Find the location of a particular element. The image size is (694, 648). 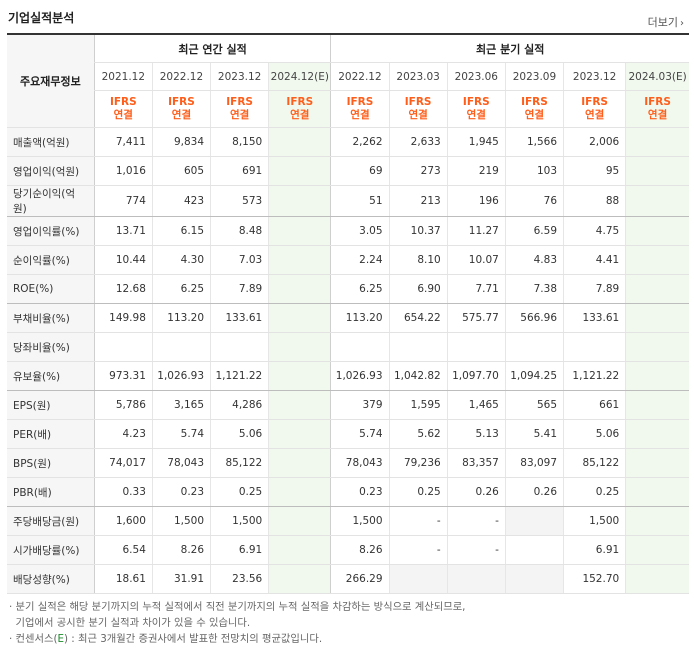

table-cell: 74,017 is located at coordinates (123, 463).